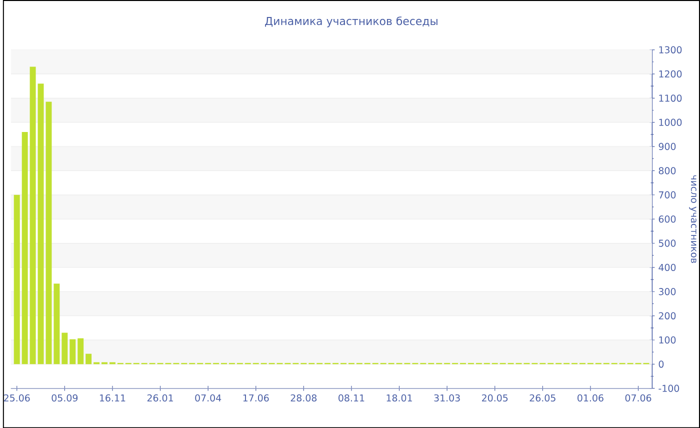  Describe the element at coordinates (669, 388) in the screenshot. I see `y-tick-label: -100` at that location.